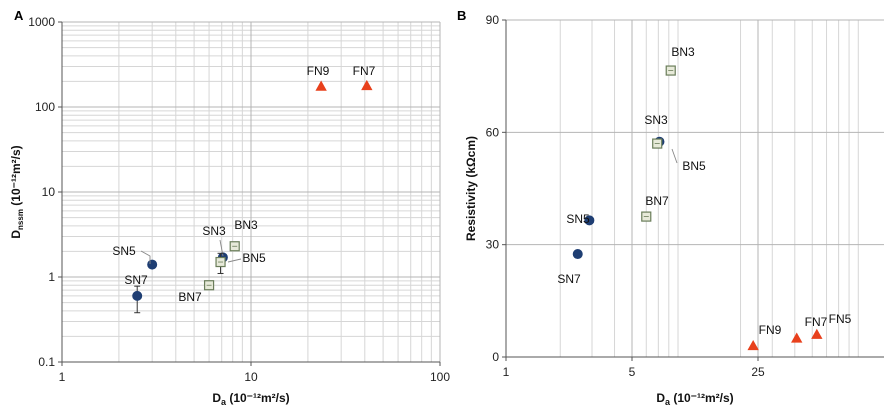 The width and height of the screenshot is (886, 416). I want to click on panel-a-y-axis-title: Dnssm (10⁻¹²m²/s), so click(17, 191).